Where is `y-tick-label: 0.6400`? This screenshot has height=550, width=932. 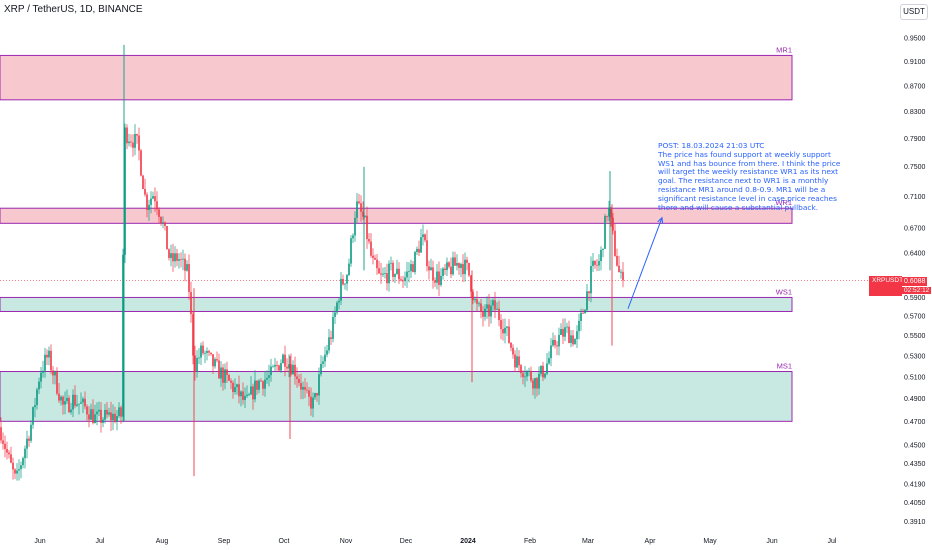 y-tick-label: 0.6400 is located at coordinates (915, 254).